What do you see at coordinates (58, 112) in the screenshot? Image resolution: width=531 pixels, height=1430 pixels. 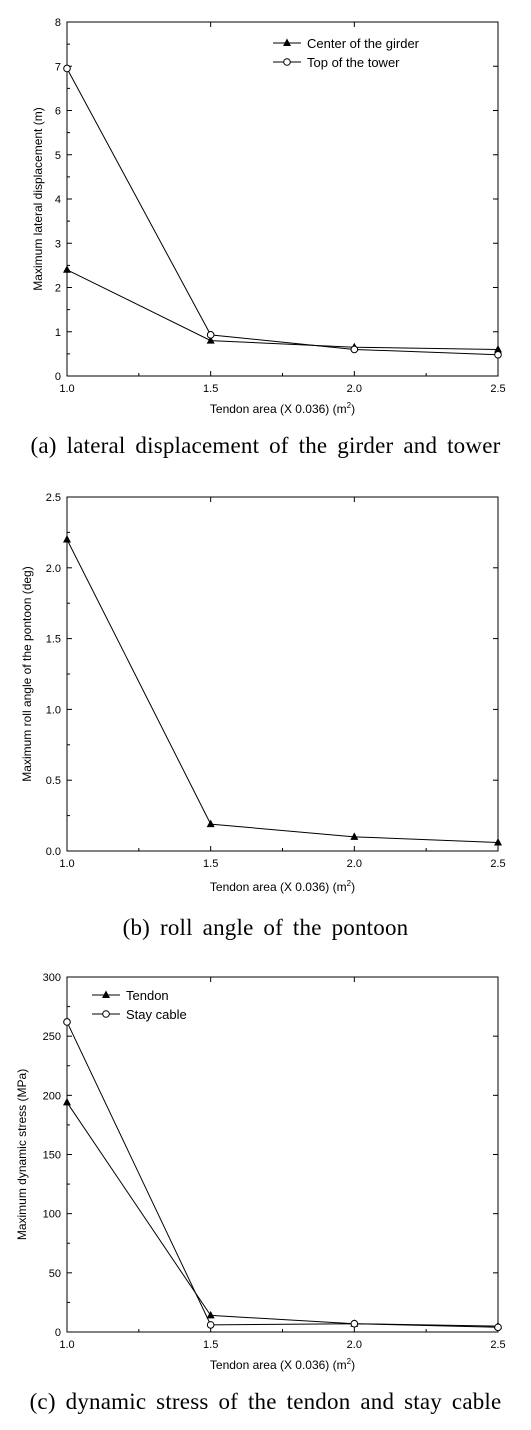 I see `y-tick-label: 6` at bounding box center [58, 112].